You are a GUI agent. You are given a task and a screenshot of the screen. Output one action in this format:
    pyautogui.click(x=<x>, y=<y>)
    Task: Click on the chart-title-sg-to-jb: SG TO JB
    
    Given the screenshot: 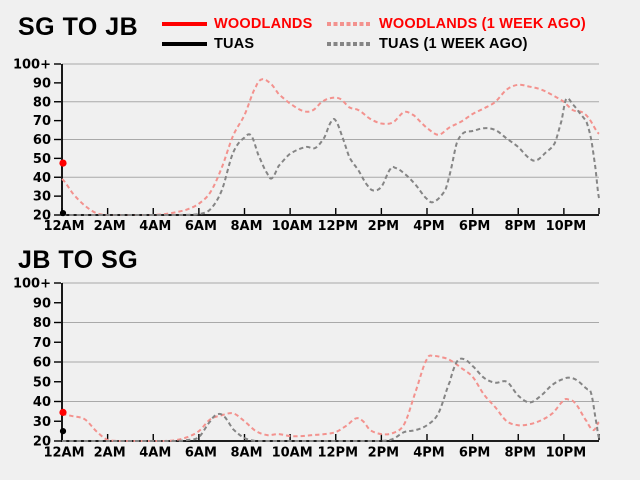 What is the action you would take?
    pyautogui.click(x=78, y=27)
    